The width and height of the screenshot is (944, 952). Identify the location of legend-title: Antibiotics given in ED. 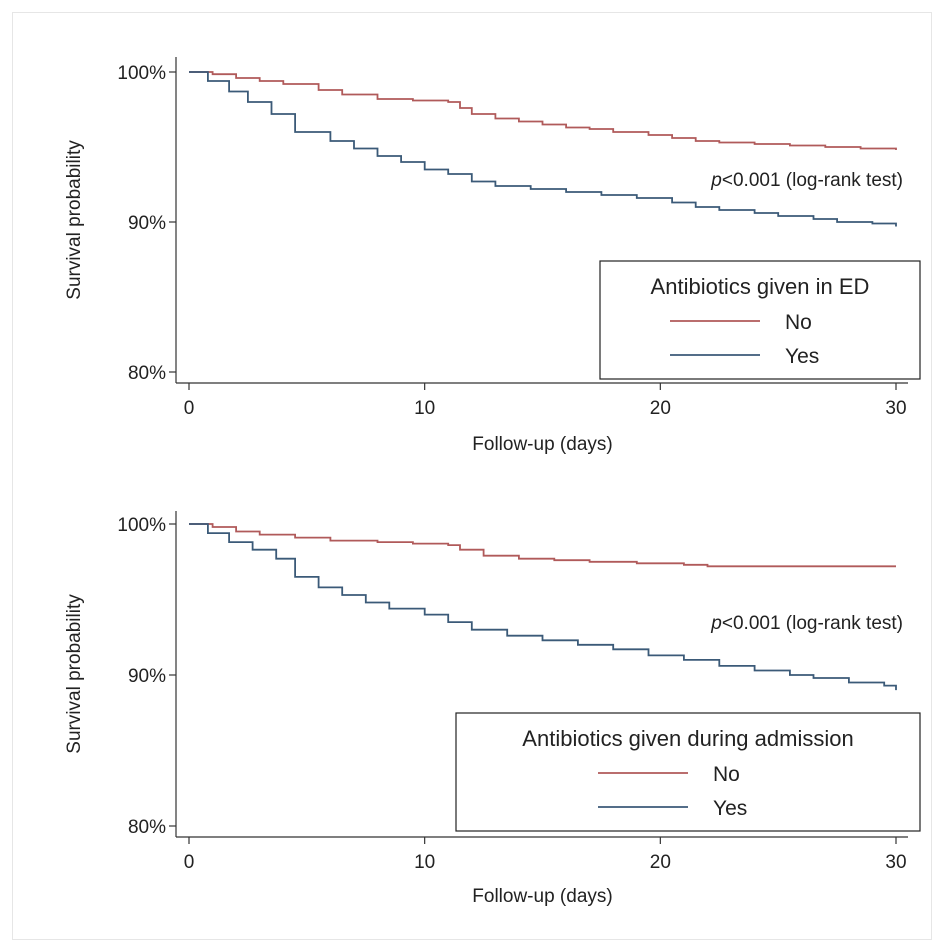
(760, 286).